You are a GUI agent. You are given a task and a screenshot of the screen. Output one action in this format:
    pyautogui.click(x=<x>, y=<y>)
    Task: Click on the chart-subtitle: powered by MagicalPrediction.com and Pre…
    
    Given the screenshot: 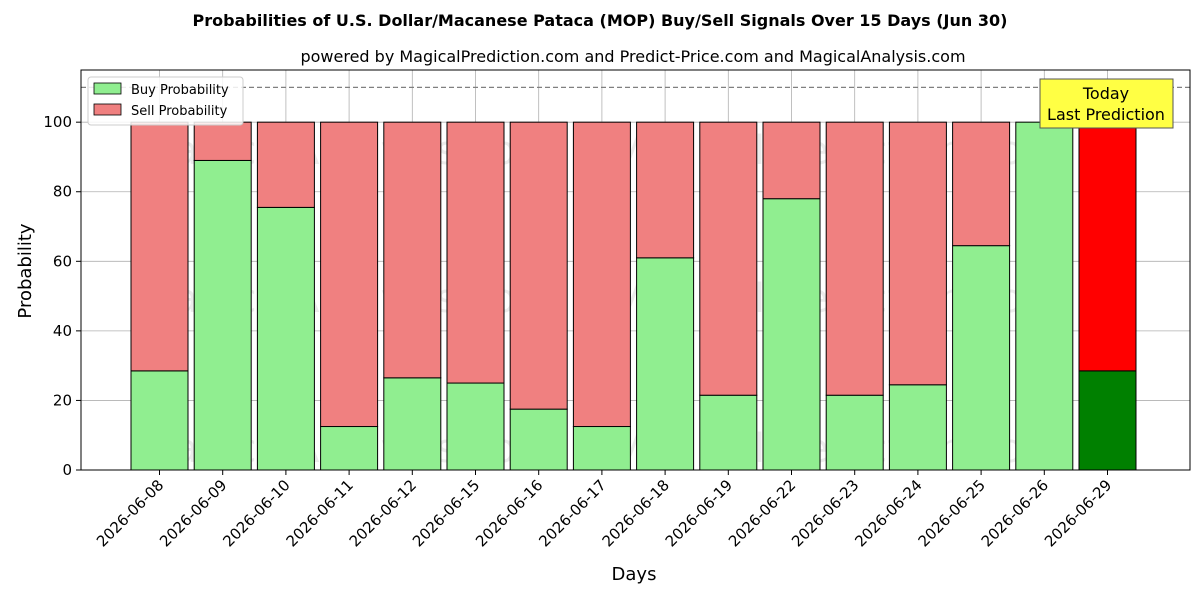 What is the action you would take?
    pyautogui.click(x=632, y=56)
    